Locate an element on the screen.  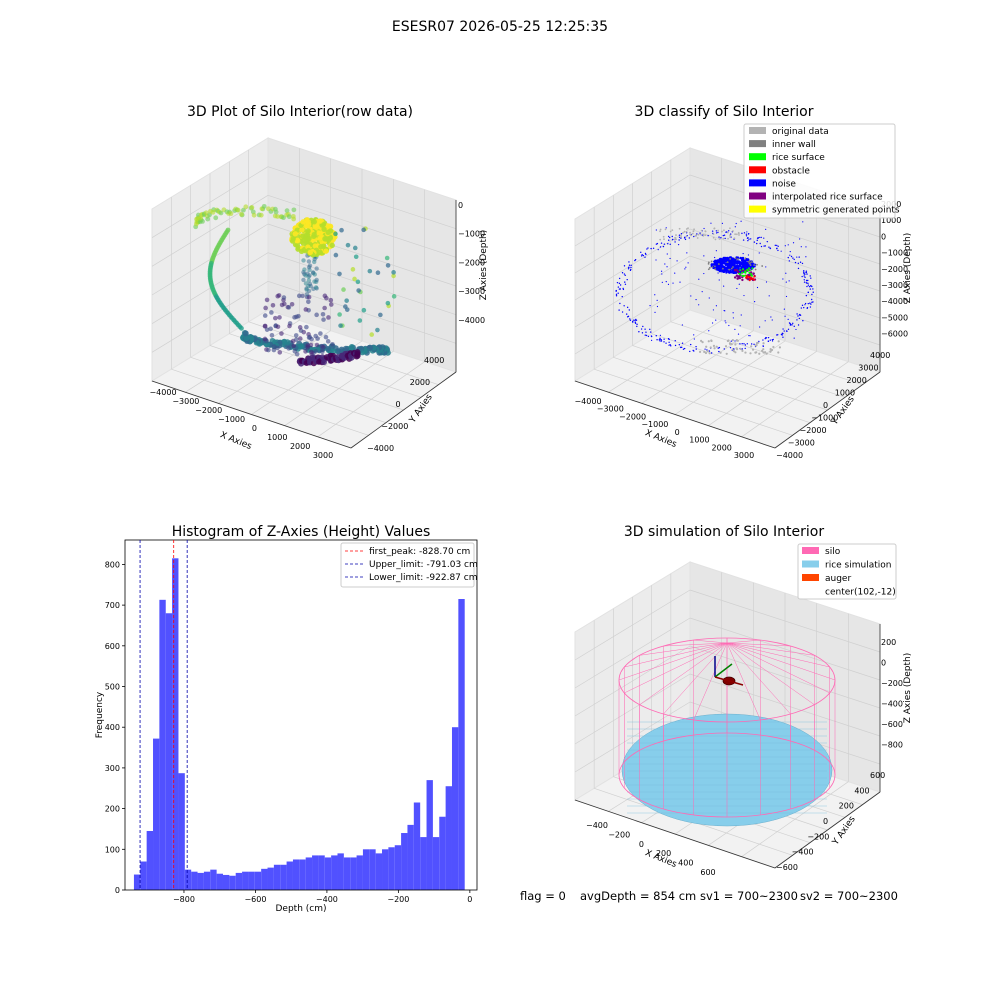
legend-frame is located at coordinates (847, 571).